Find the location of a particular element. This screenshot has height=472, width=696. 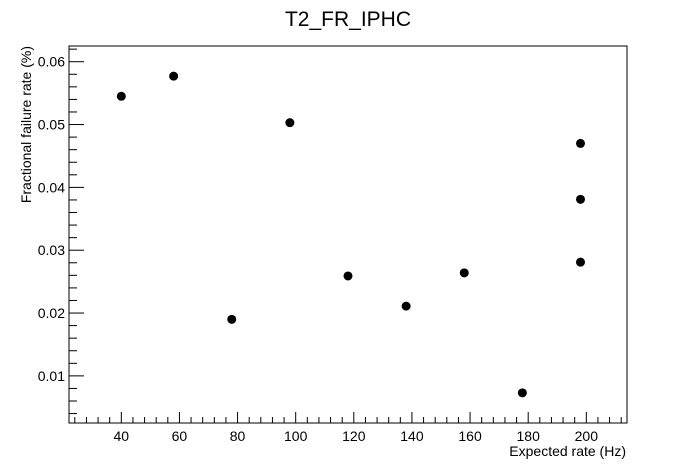

y-tick-label: 0.01 is located at coordinates (51, 376).